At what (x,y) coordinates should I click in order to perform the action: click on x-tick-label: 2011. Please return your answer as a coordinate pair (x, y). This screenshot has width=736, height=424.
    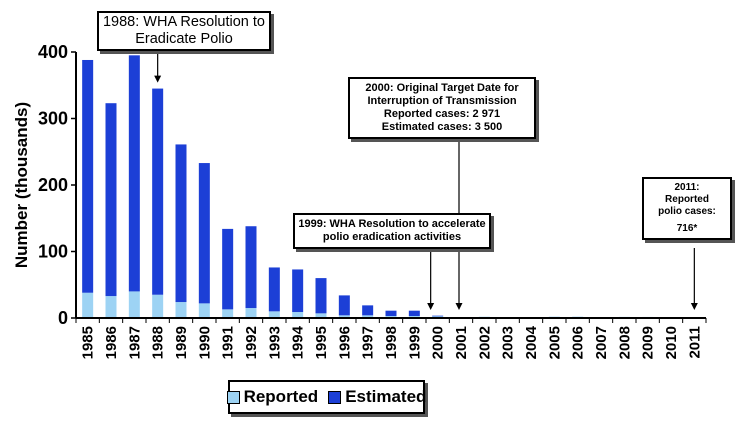
    Looking at the image, I should click on (694, 342).